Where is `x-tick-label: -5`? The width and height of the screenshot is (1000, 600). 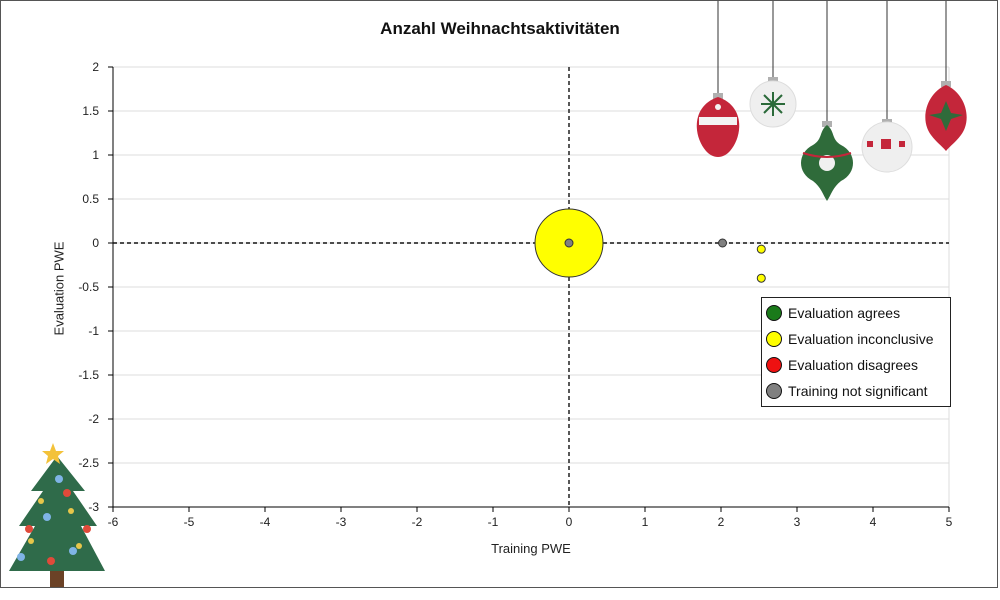 x-tick-label: -5 is located at coordinates (189, 522).